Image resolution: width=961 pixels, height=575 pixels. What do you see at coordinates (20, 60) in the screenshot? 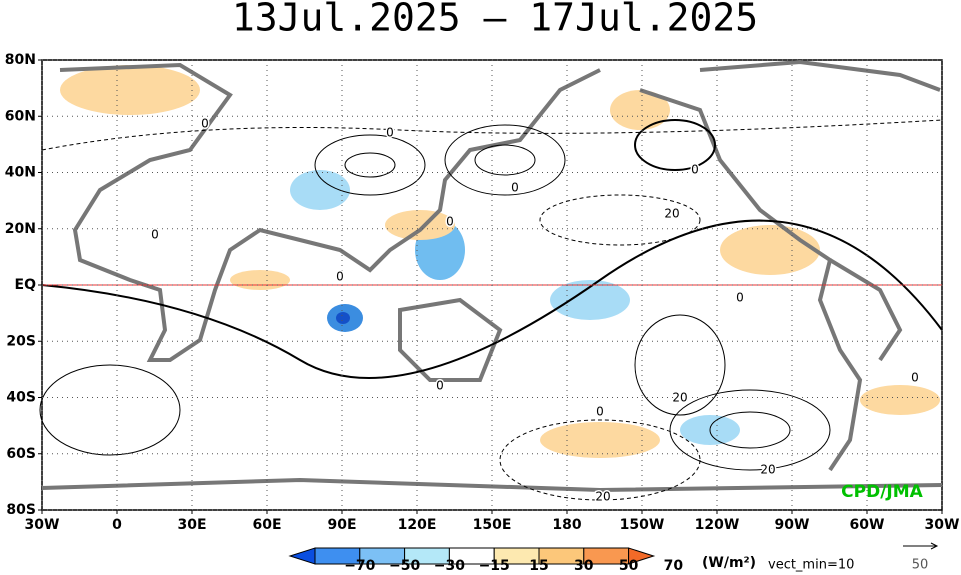
I see `lat-label: 80N` at bounding box center [20, 60].